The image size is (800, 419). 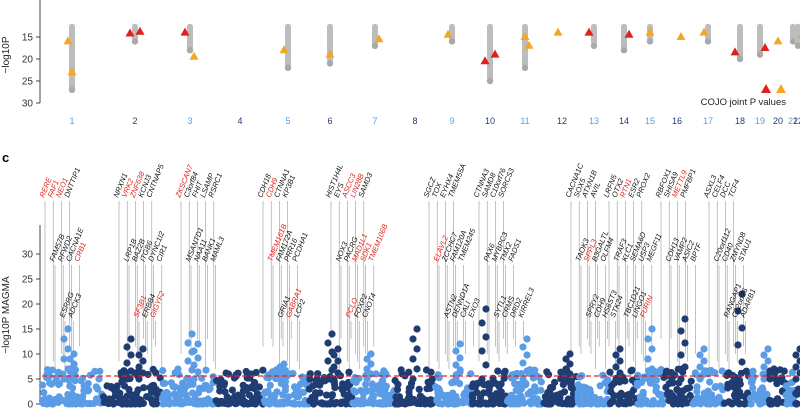 What do you see at coordinates (189, 121) in the screenshot?
I see `chromosome-label: 3` at bounding box center [189, 121].